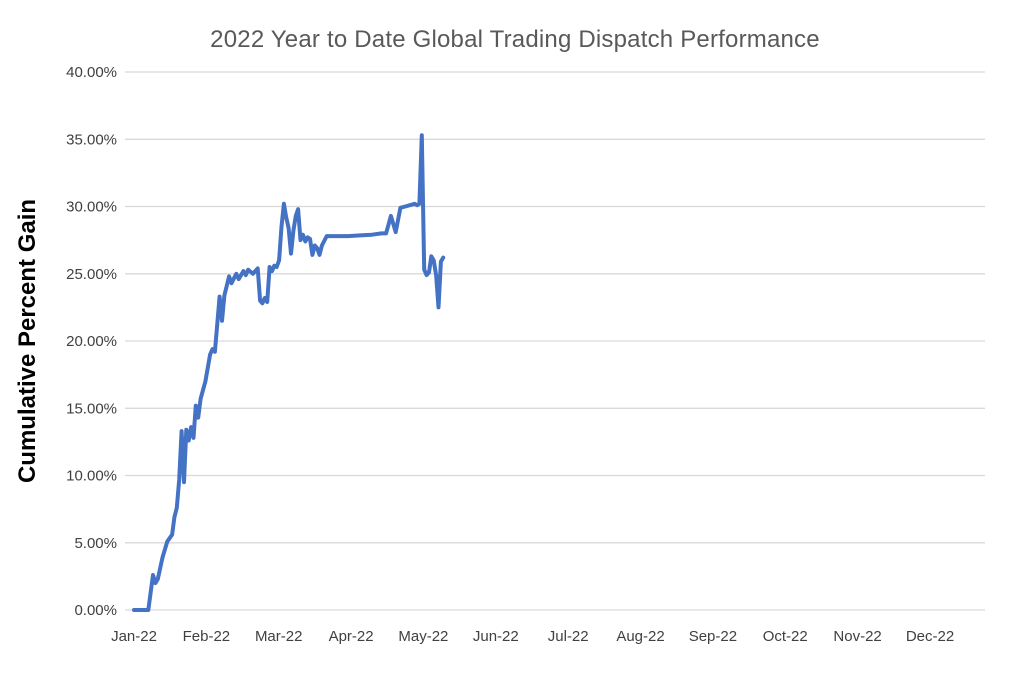 The width and height of the screenshot is (1030, 700). Describe the element at coordinates (134, 636) in the screenshot. I see `x-axis-tick-label: Jan-22` at that location.